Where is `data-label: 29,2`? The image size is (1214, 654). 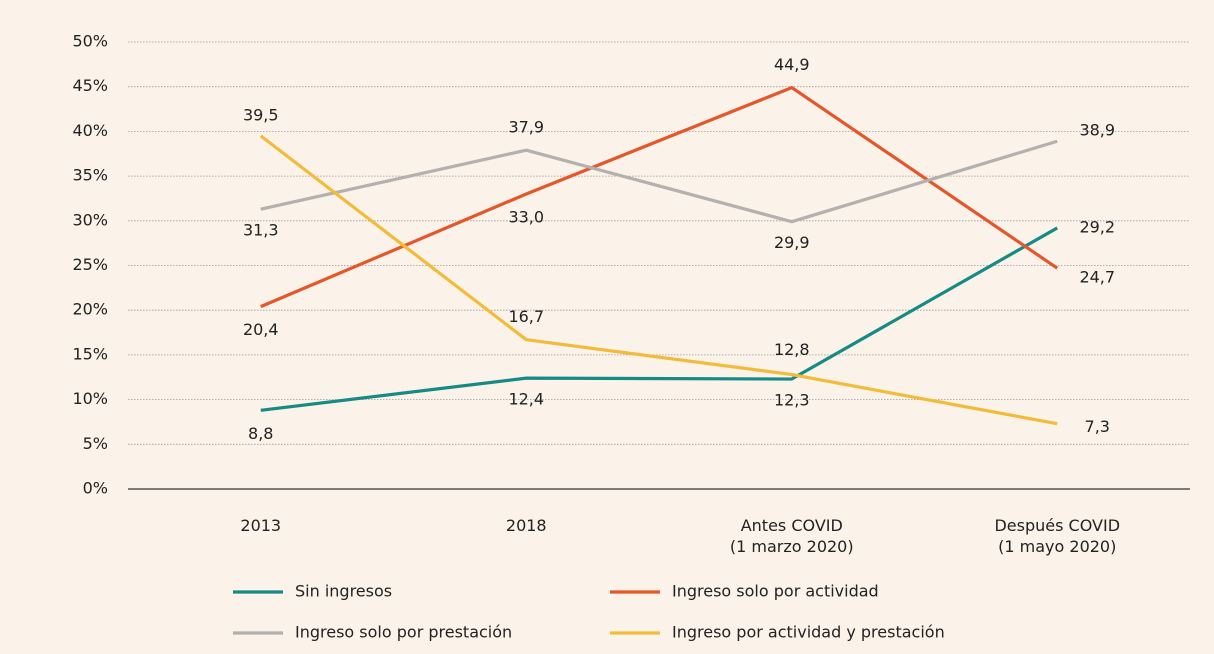
data-label: 29,2 is located at coordinates (1097, 226).